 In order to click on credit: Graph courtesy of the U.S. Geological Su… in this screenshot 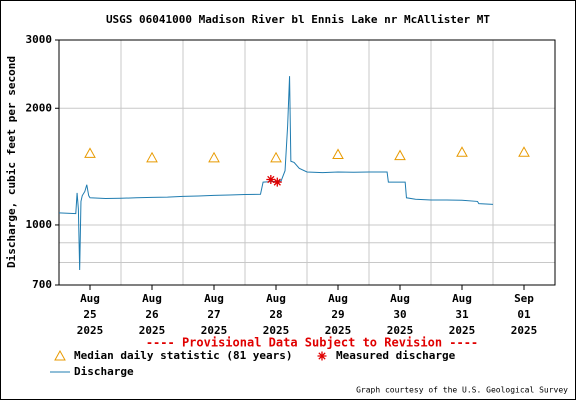, I will do `click(462, 390)`.